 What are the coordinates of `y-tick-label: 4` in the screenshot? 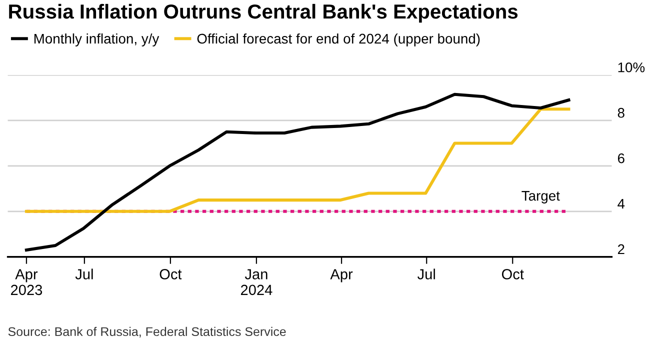 It's located at (621, 203).